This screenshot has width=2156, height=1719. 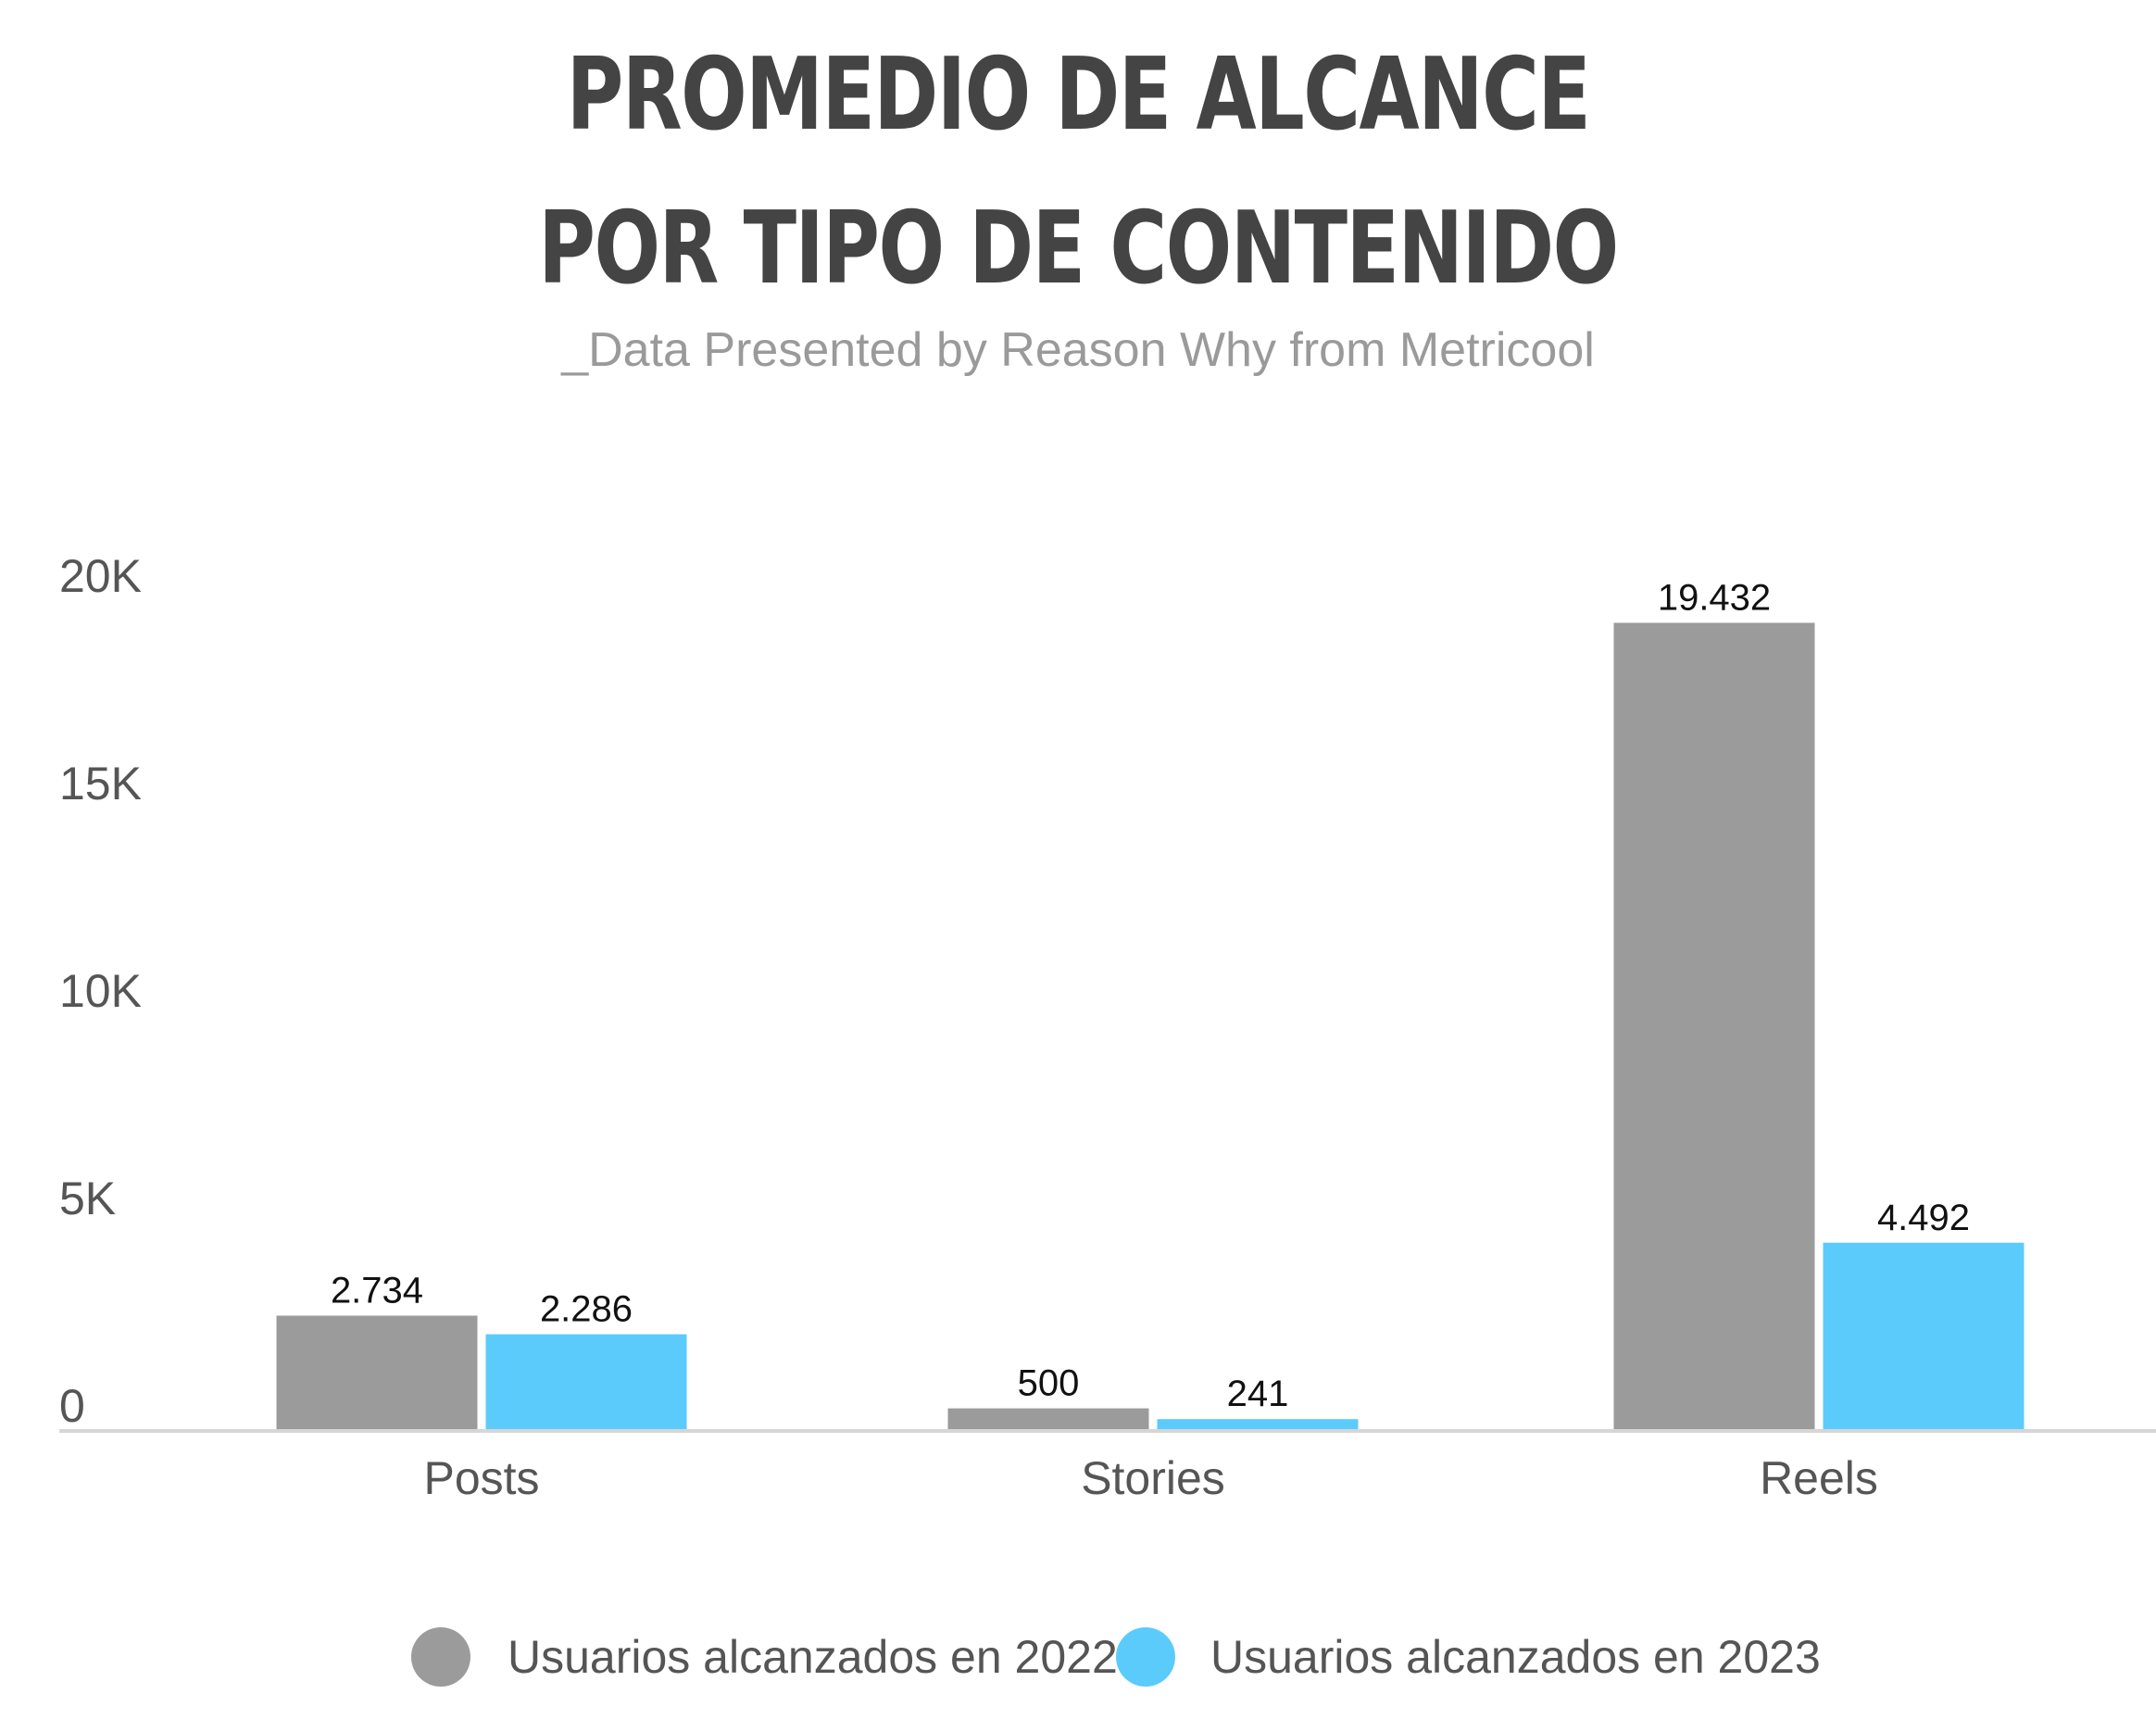 I want to click on chart-title-line-1: PROMEDIO DE ALCANCE, so click(x=1078, y=95).